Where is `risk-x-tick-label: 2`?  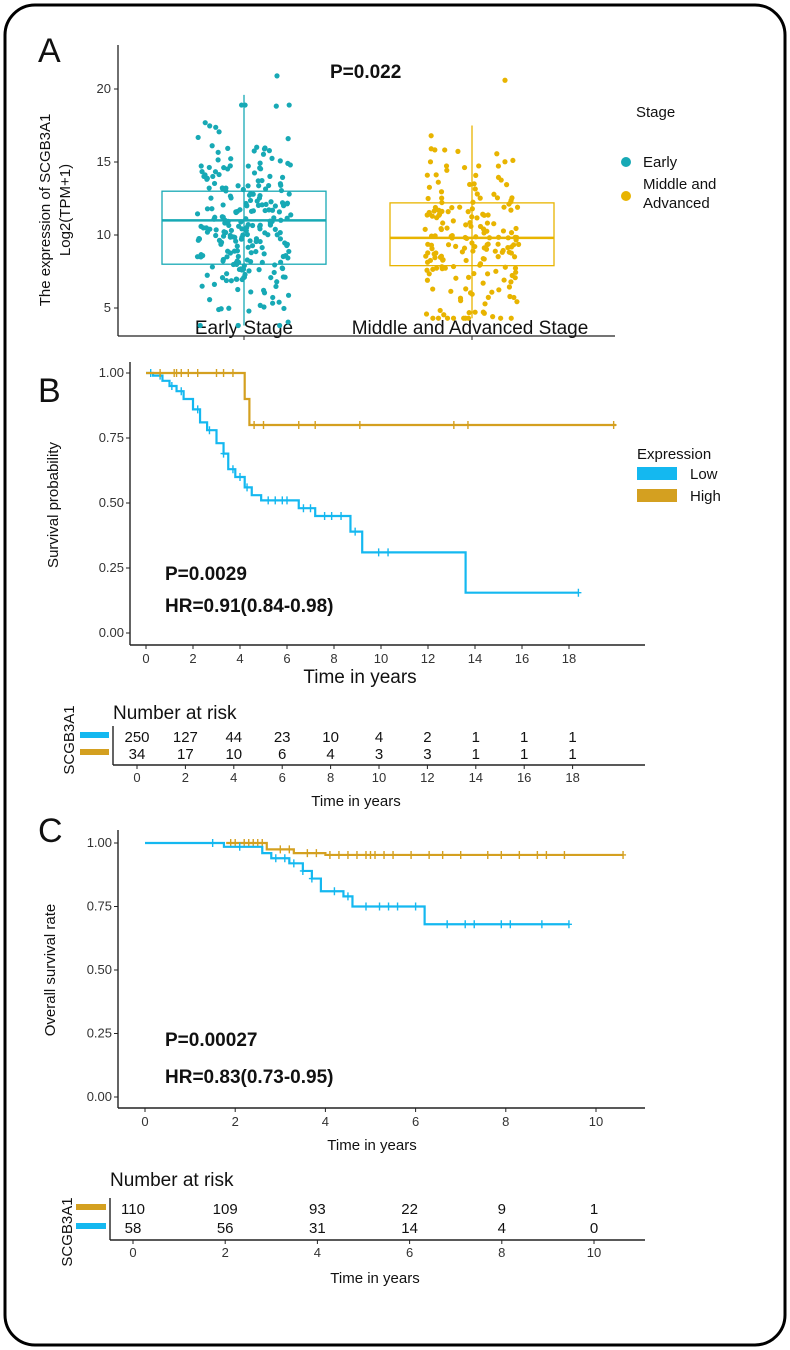 risk-x-tick-label: 2 is located at coordinates (225, 1252).